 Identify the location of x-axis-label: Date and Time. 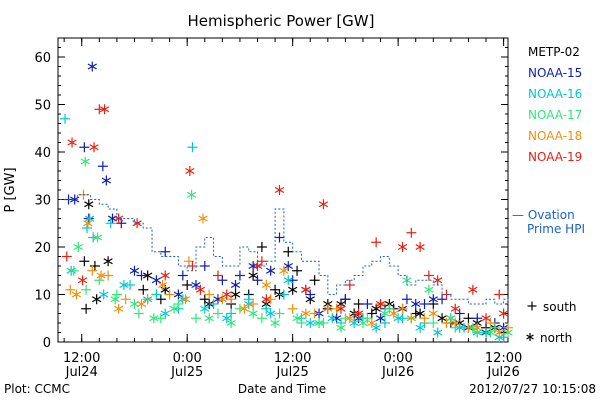
(282, 389).